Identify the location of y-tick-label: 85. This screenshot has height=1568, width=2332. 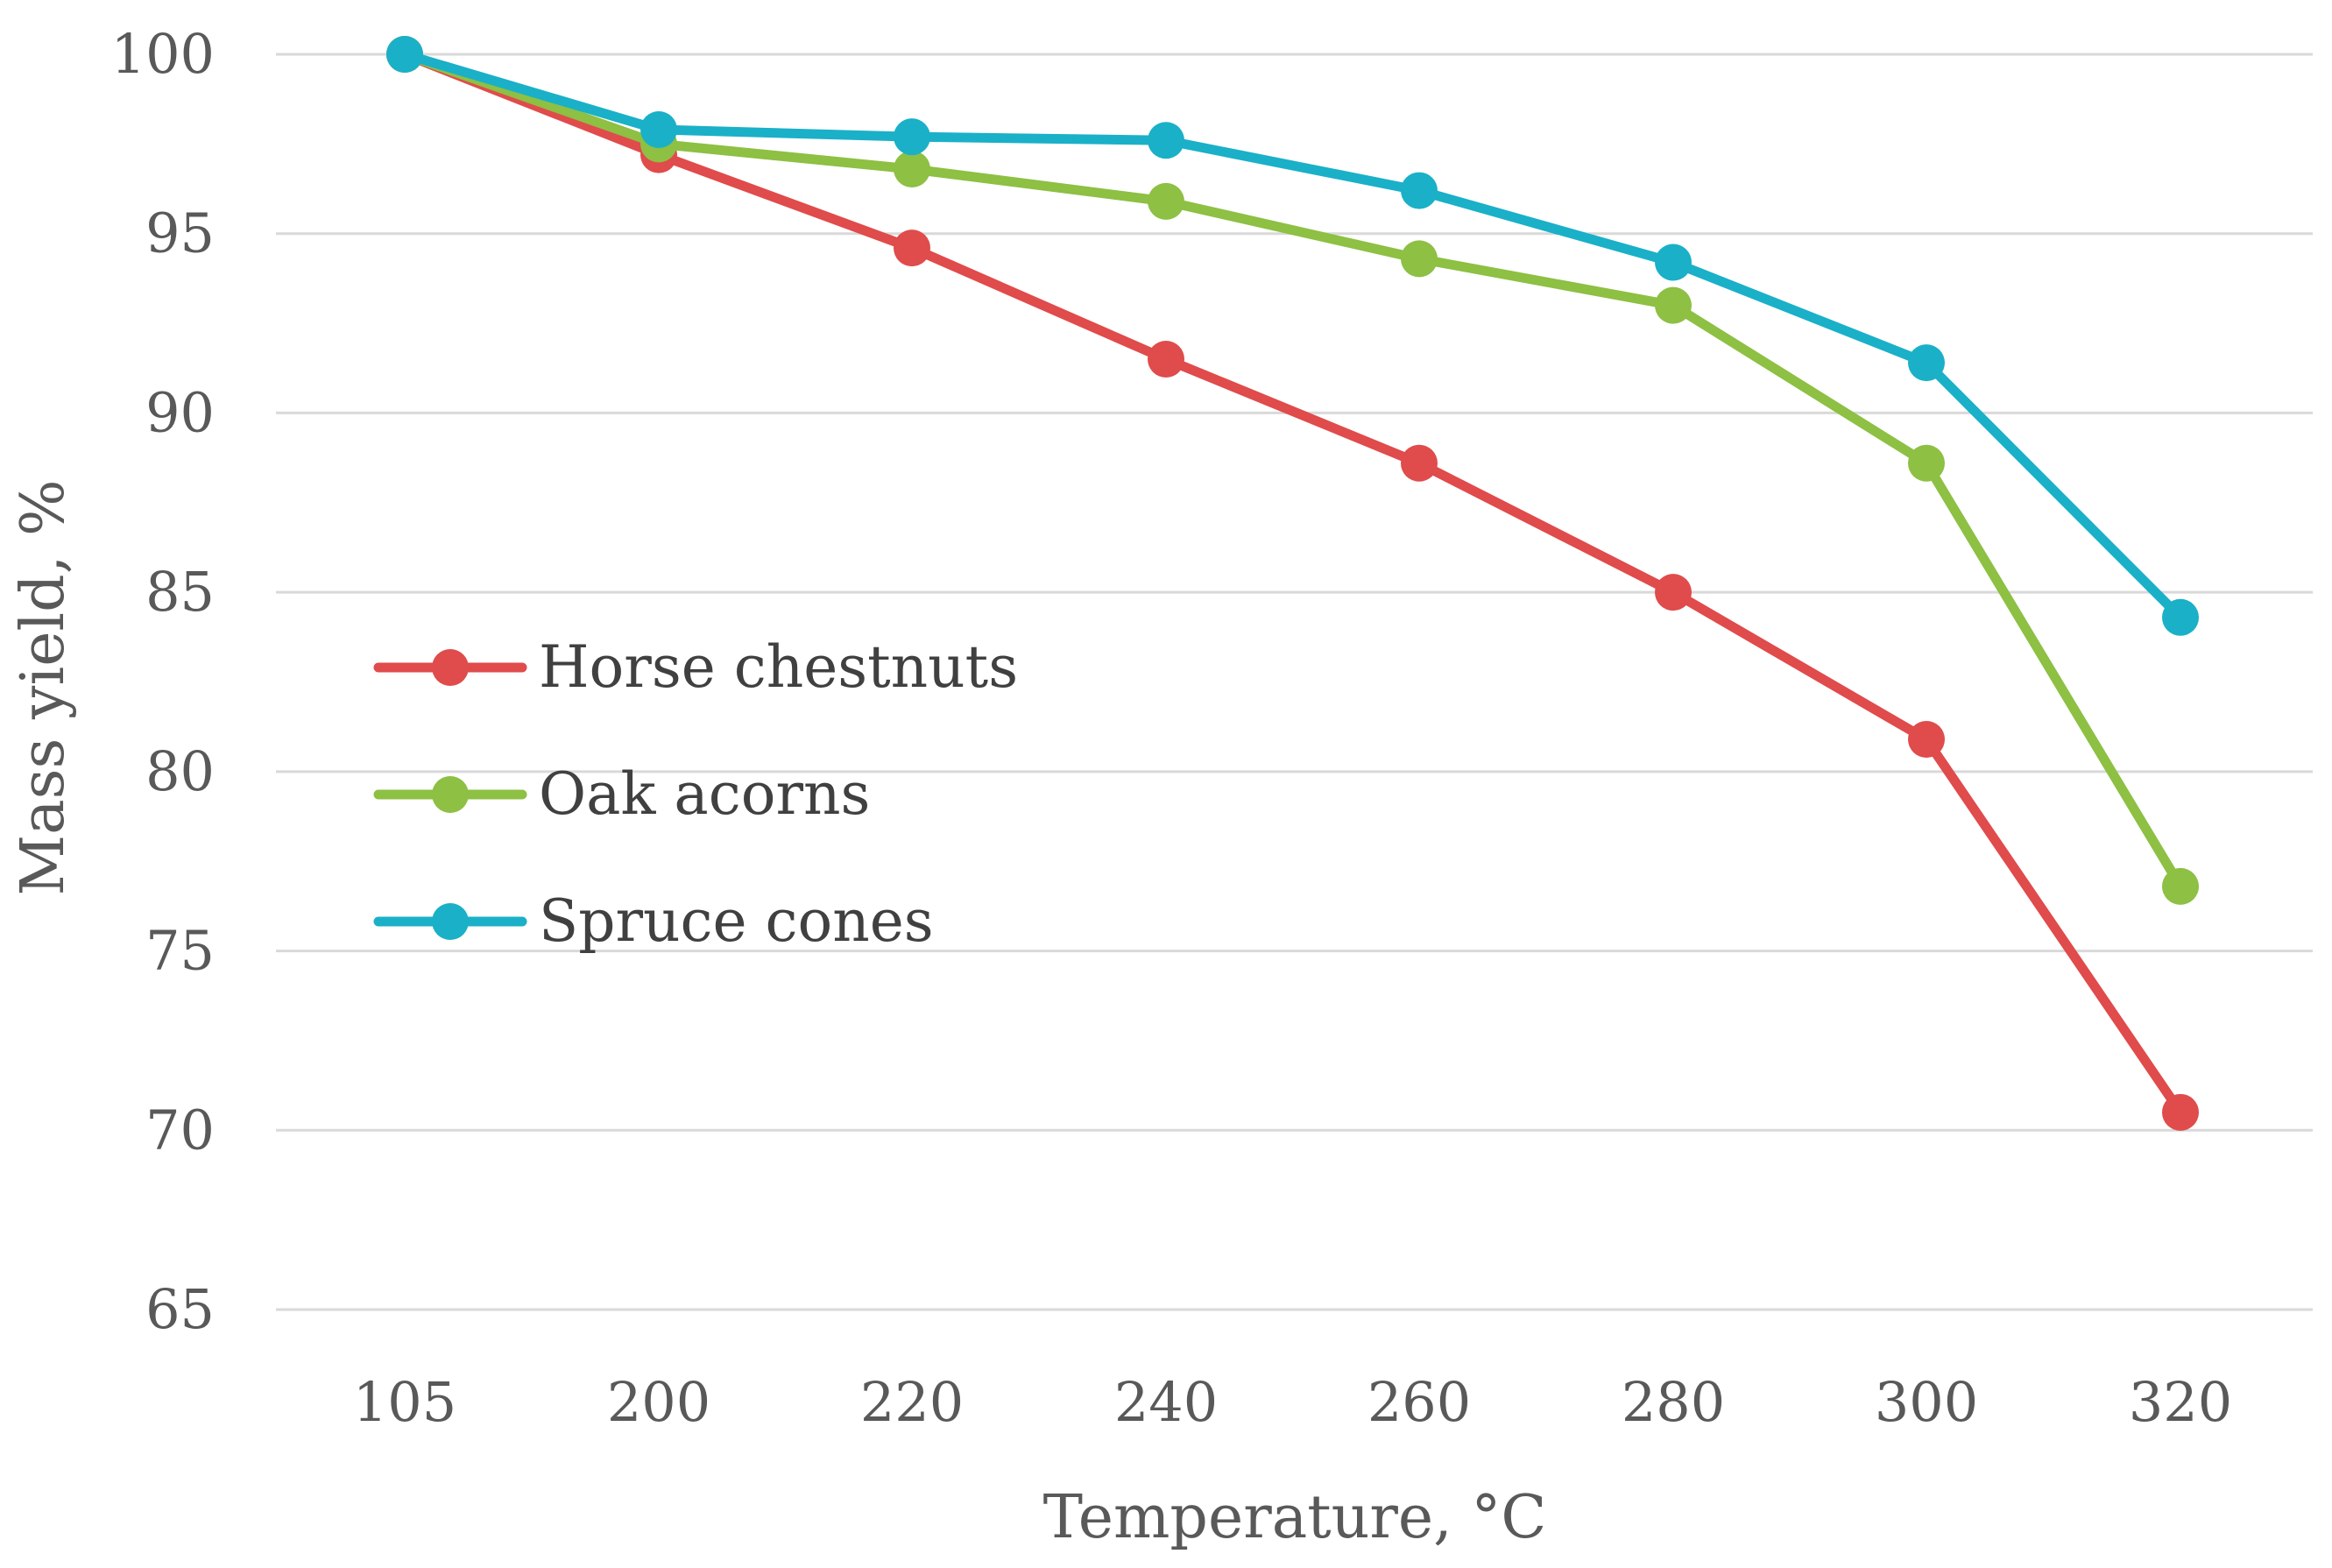
(180, 592).